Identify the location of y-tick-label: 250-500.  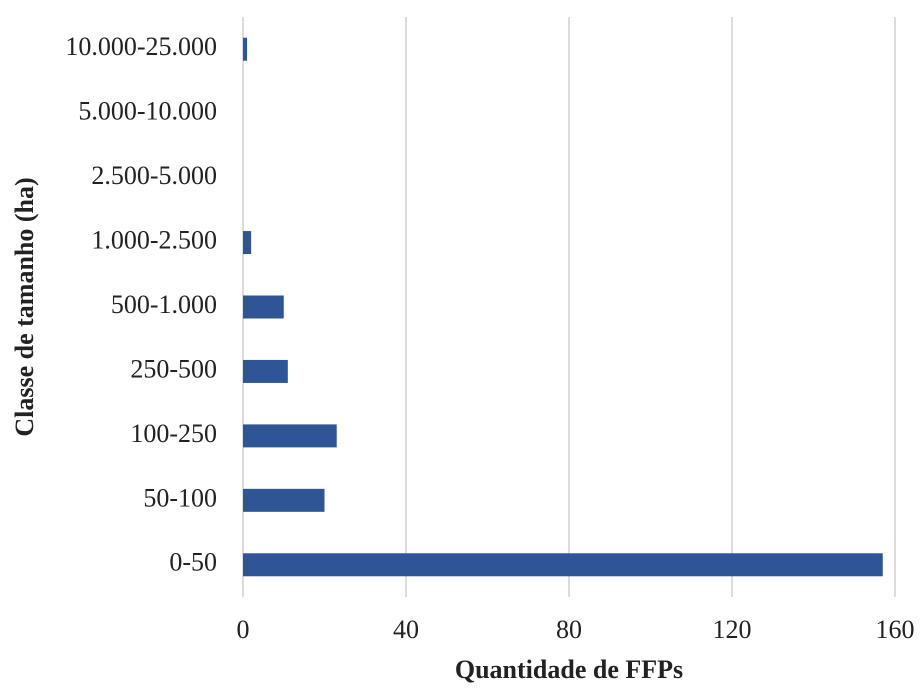
(173, 368).